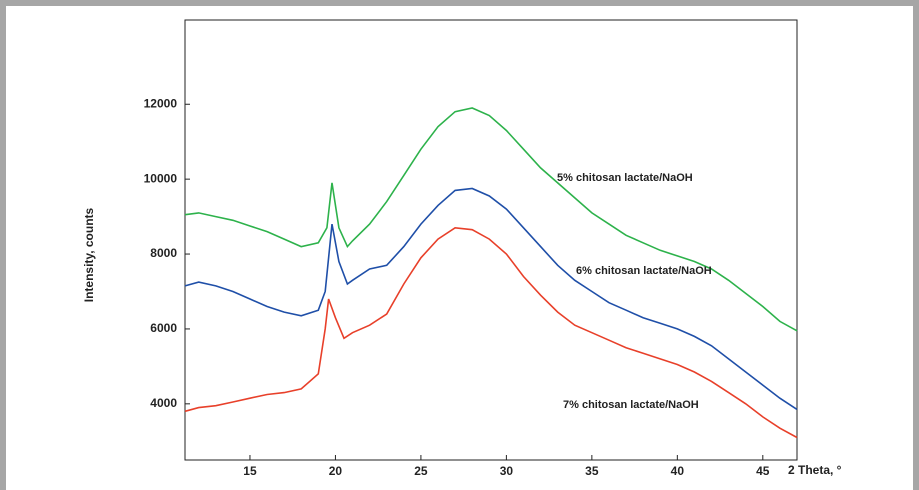 The image size is (919, 490). Describe the element at coordinates (644, 271) in the screenshot. I see `series-label: 6% chitosan lactate/NaOH` at that location.